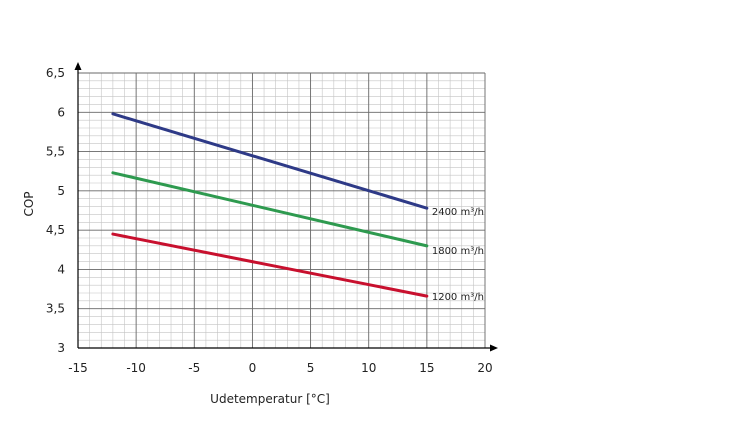 This screenshot has width=750, height=436. Describe the element at coordinates (270, 399) in the screenshot. I see `x-axis-title: Udetemperatur [°C]` at that location.